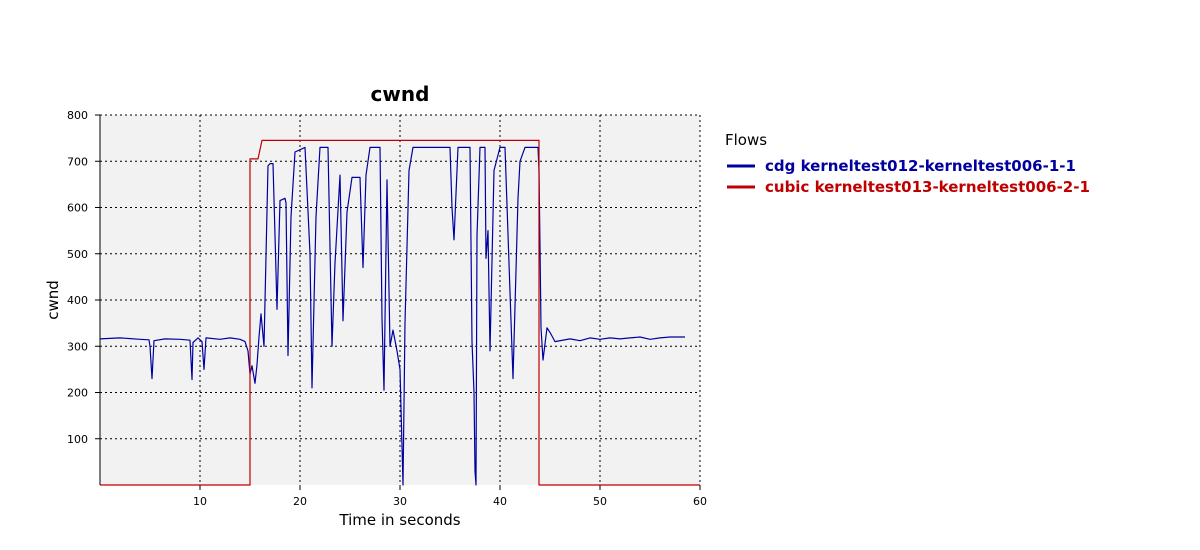 This screenshot has height=550, width=1200. What do you see at coordinates (200, 501) in the screenshot?
I see `x-tick-label: 10` at bounding box center [200, 501].